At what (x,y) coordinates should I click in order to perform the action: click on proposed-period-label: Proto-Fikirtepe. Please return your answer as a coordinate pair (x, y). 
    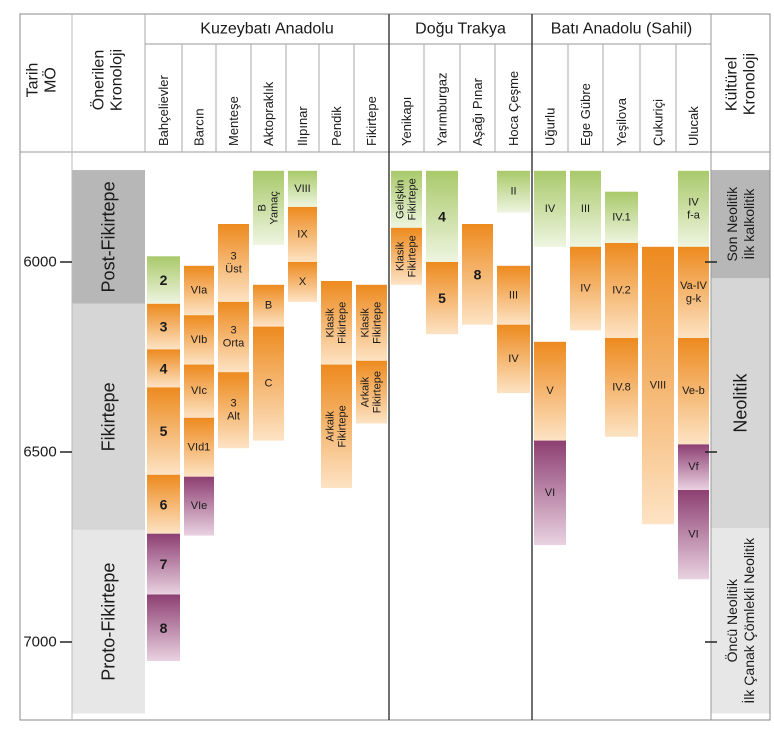
    Looking at the image, I should click on (109, 622).